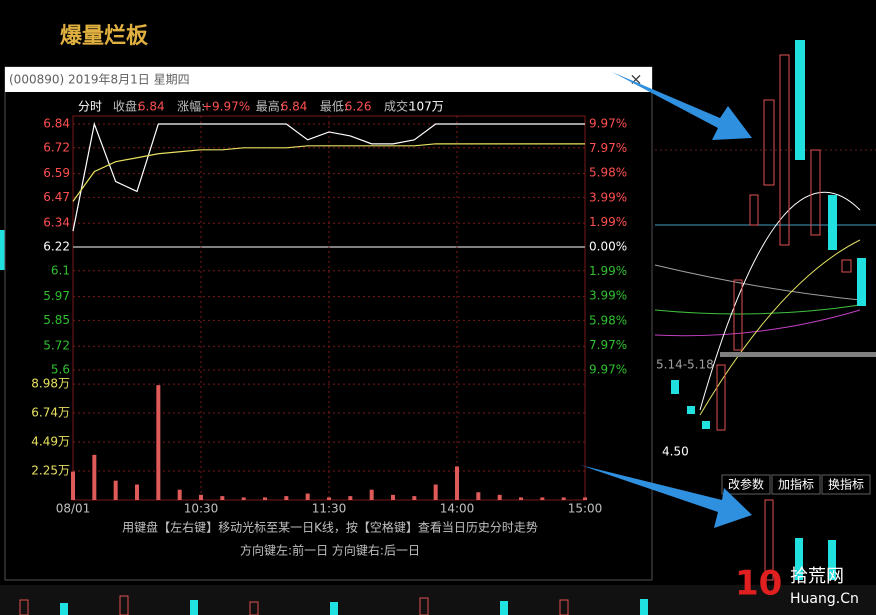  Describe the element at coordinates (457, 509) in the screenshot. I see `x-tick-label: 14:00` at that location.